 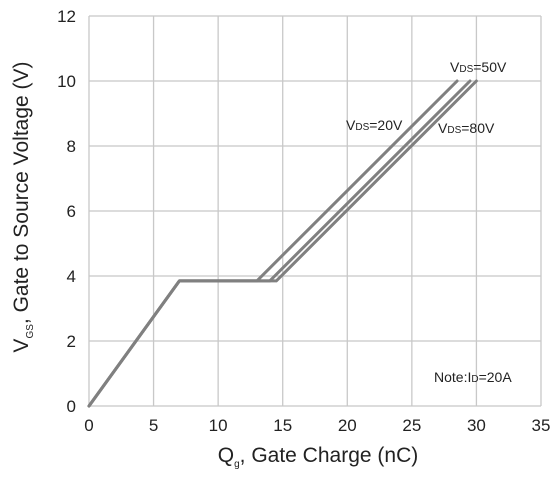 What do you see at coordinates (317, 425) in the screenshot?
I see `x-tick-labels: 0 5 10 15 20 25 30 35` at bounding box center [317, 425].